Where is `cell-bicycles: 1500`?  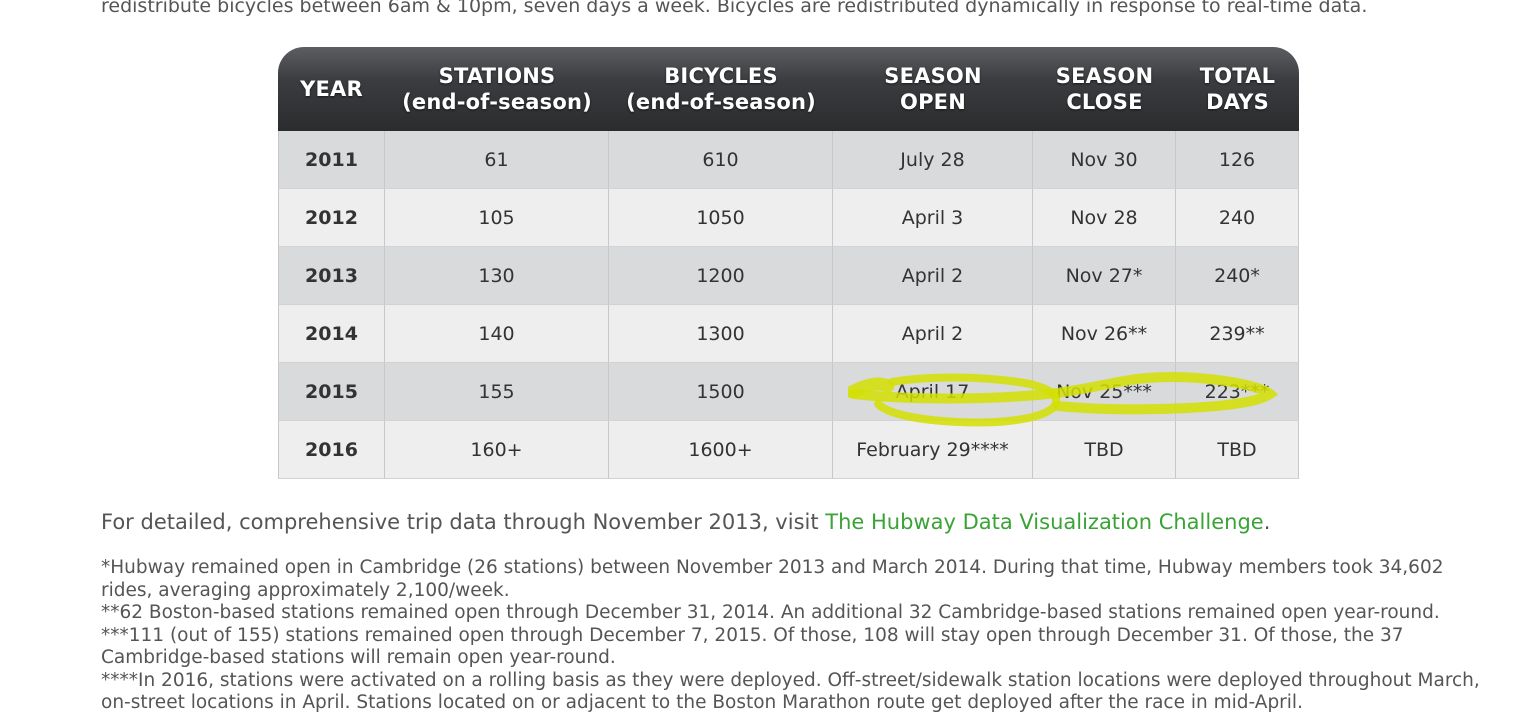 cell-bicycles: 1500 is located at coordinates (721, 392).